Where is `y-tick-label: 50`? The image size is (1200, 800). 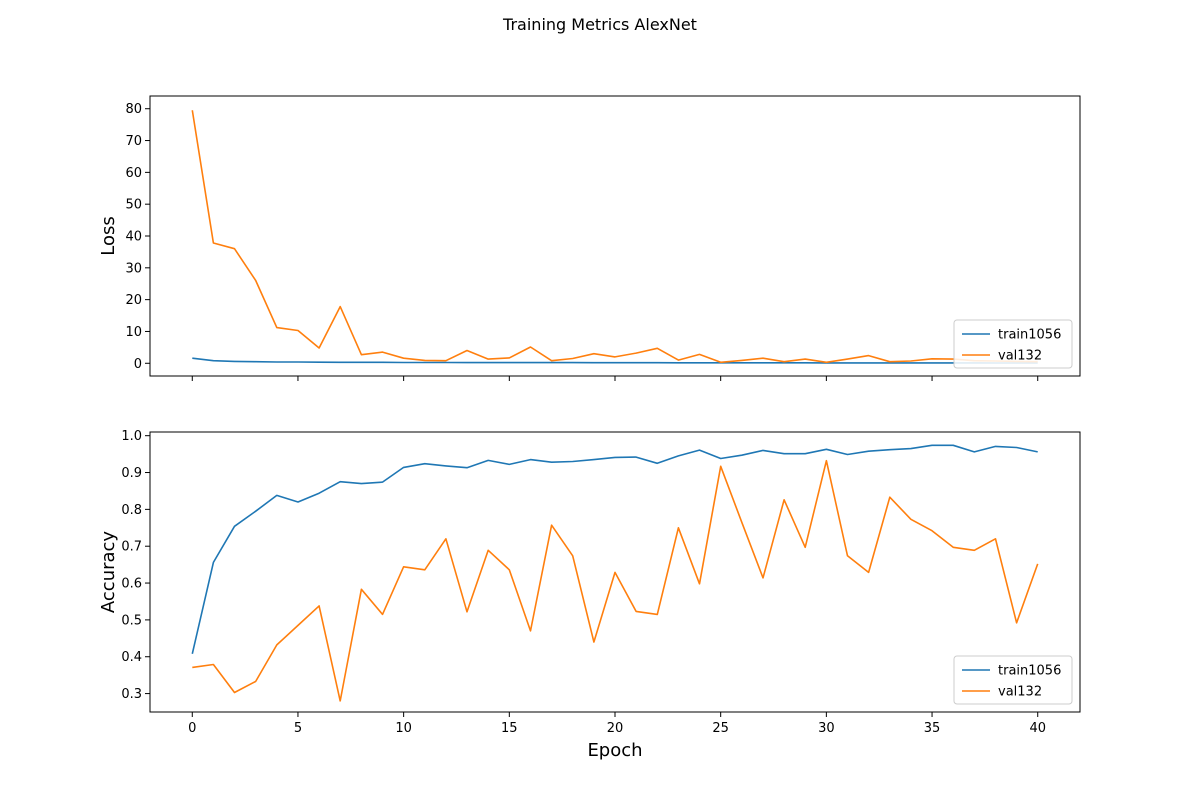 y-tick-label: 50 is located at coordinates (133, 205).